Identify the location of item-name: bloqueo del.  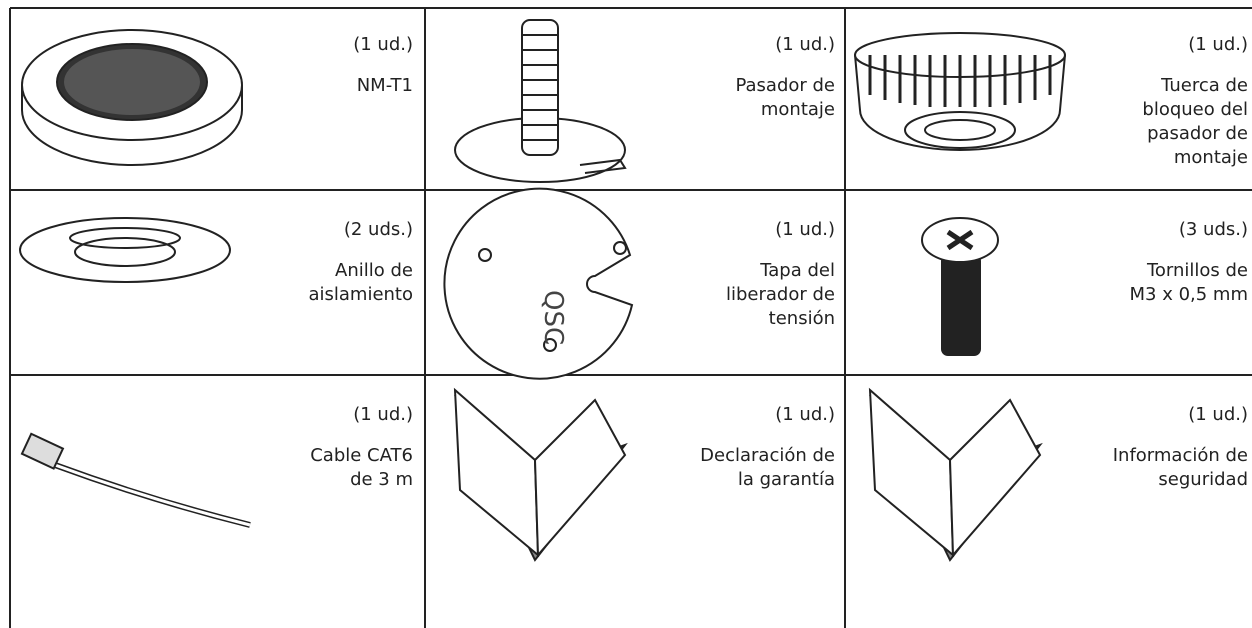
(1195, 109).